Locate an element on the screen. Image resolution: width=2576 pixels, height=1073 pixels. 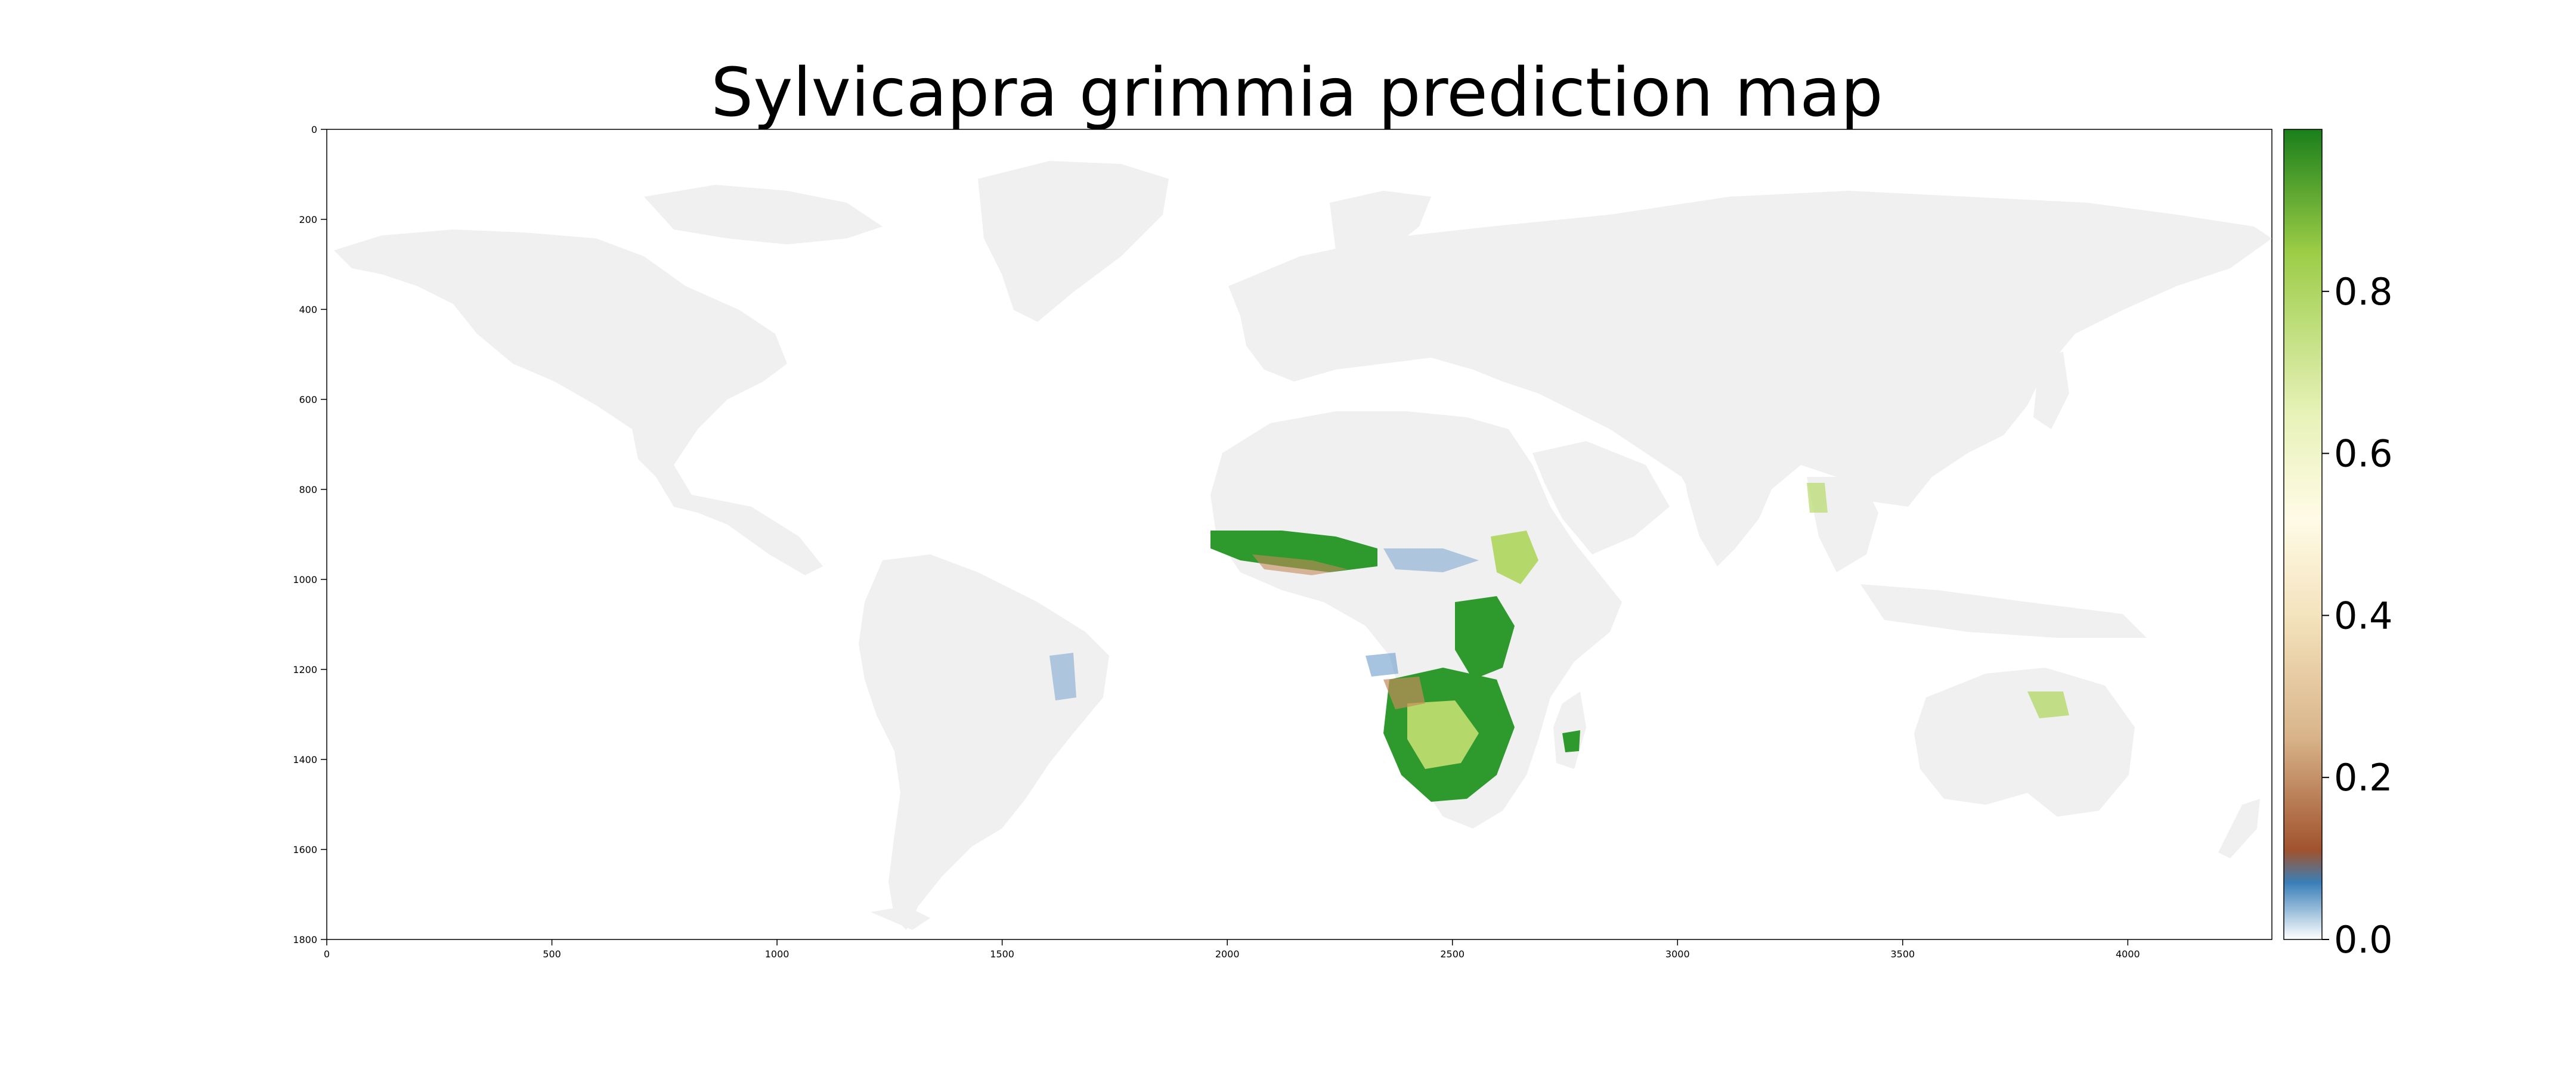
landmass-scandinavia is located at coordinates (1381, 226).